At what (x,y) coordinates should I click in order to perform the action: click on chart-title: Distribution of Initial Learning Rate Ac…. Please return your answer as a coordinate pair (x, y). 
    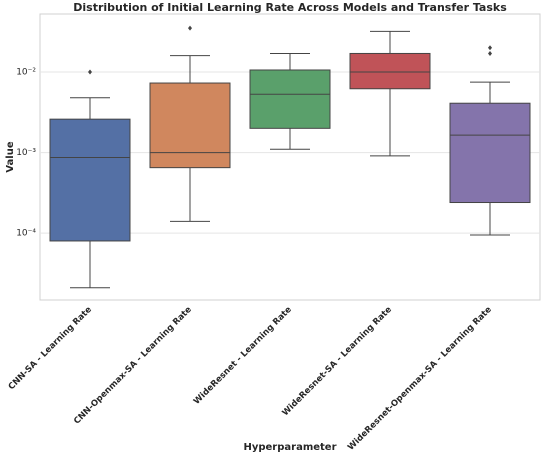
    Looking at the image, I should click on (290, 7).